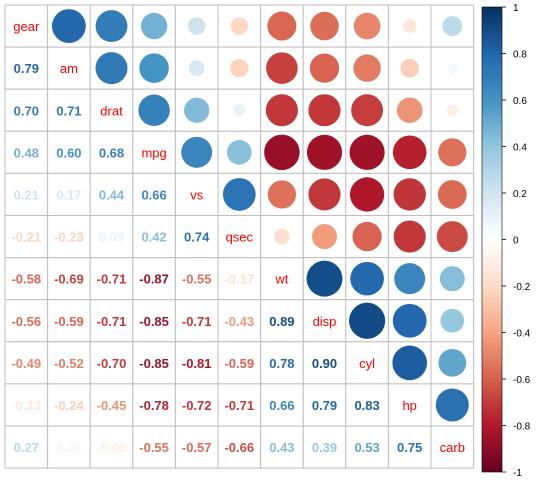 Image resolution: width=546 pixels, height=495 pixels. What do you see at coordinates (112, 405) in the screenshot?
I see `correlation-value: -0.45` at bounding box center [112, 405].